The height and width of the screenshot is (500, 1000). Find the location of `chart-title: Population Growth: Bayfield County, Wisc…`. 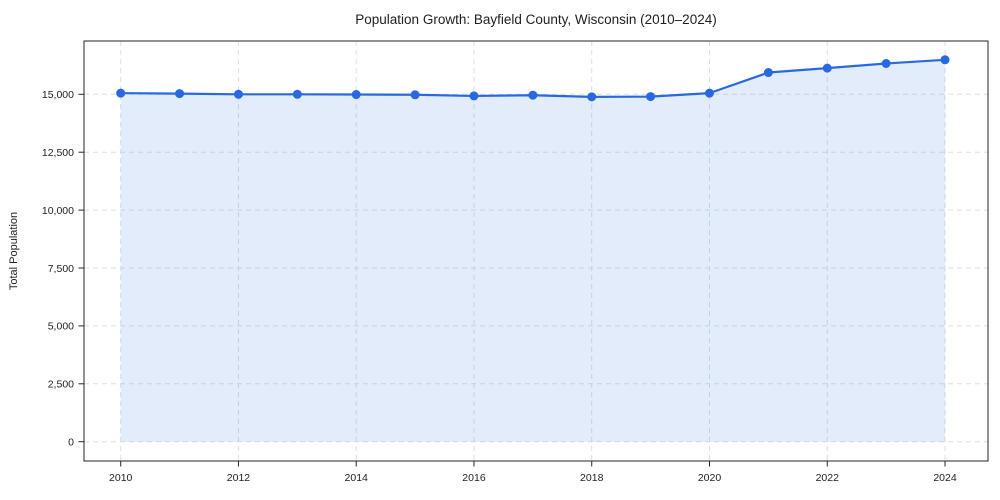

chart-title: Population Growth: Bayfield County, Wisc… is located at coordinates (535, 19).